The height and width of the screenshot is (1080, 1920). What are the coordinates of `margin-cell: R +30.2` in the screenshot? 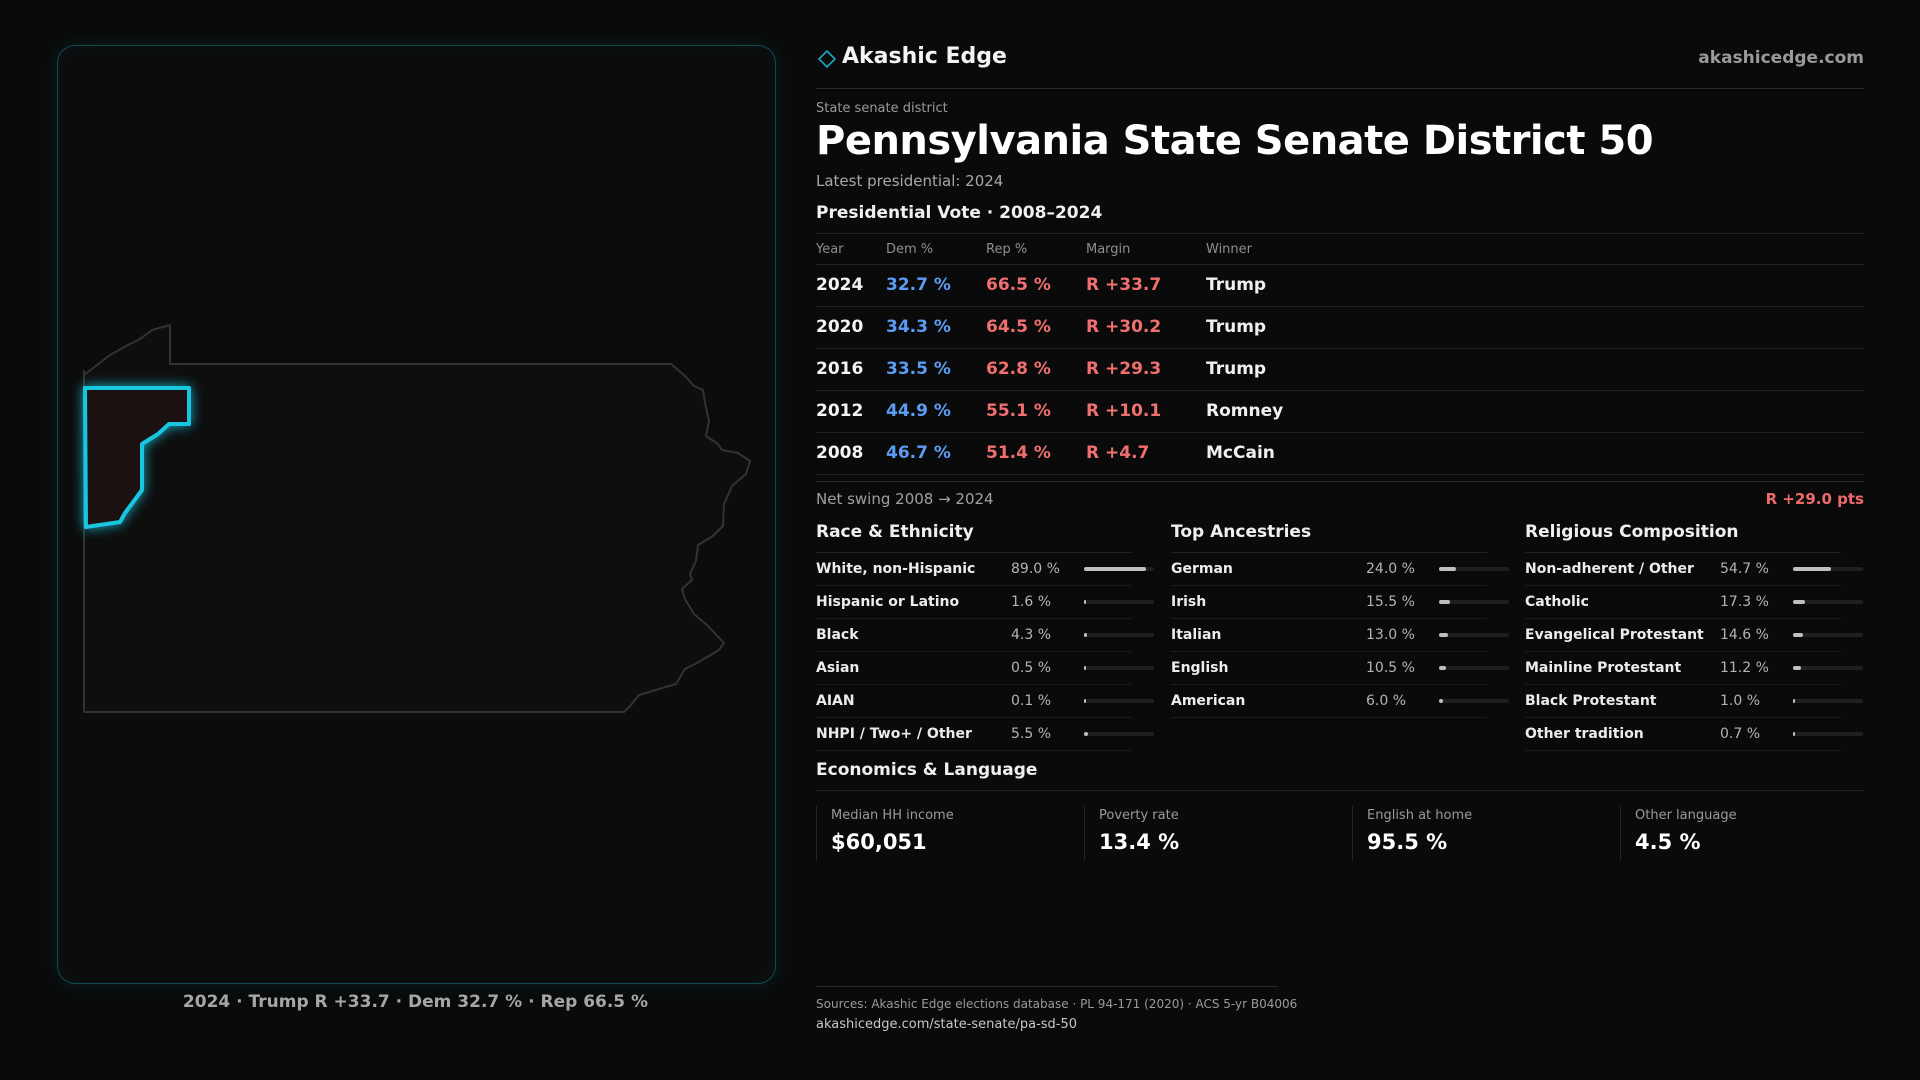 It's located at (1124, 327).